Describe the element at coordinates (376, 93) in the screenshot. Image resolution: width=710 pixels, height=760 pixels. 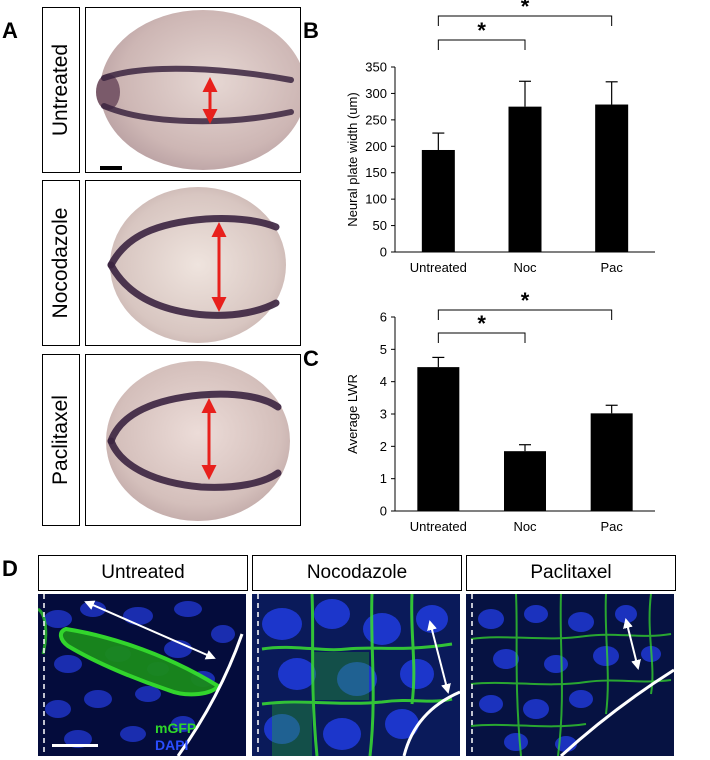
I see `y-tick-label: 300` at that location.